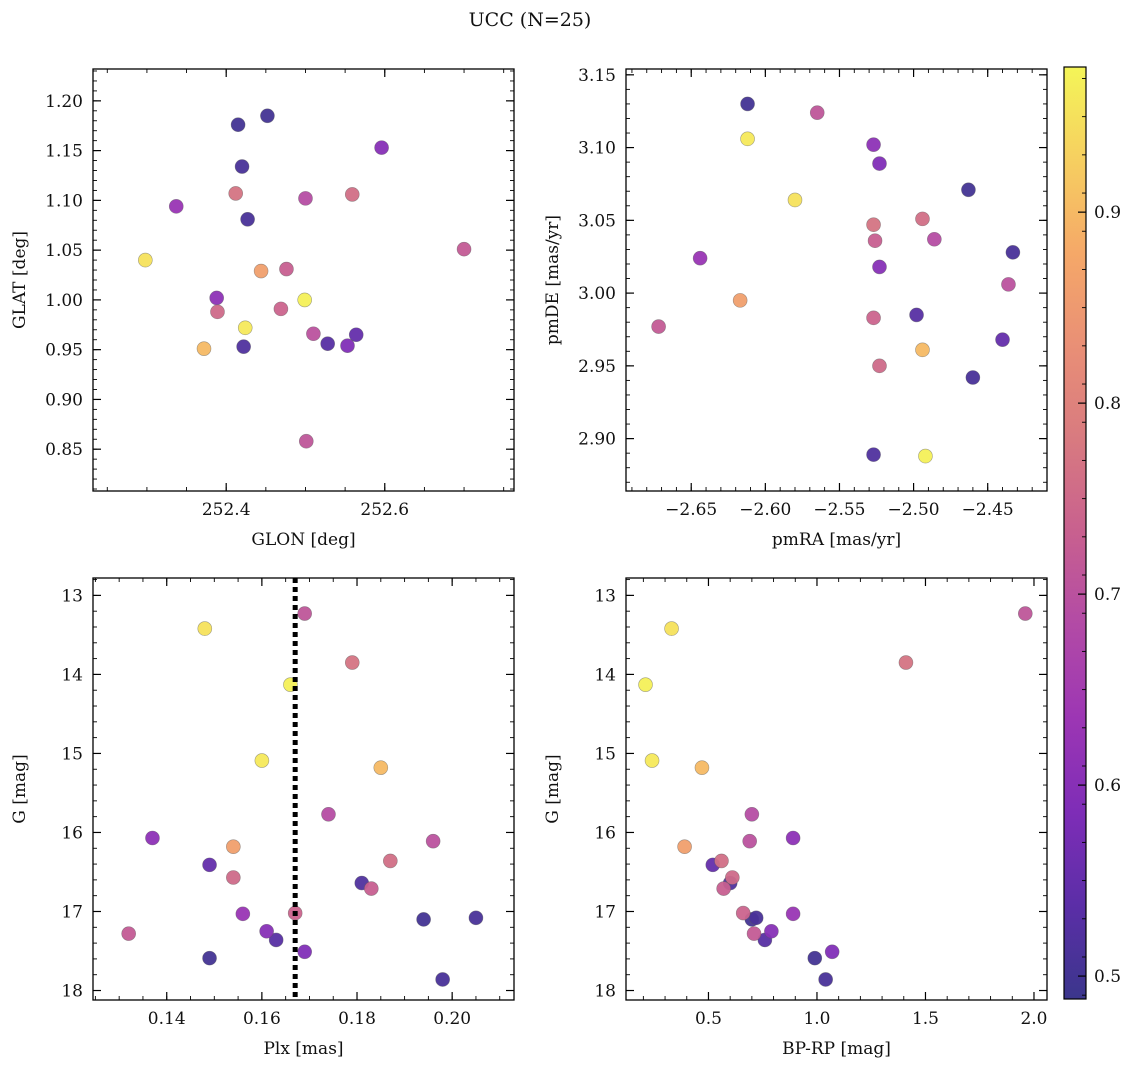  What do you see at coordinates (597, 221) in the screenshot?
I see `y-tick-label: 3.05` at bounding box center [597, 221].